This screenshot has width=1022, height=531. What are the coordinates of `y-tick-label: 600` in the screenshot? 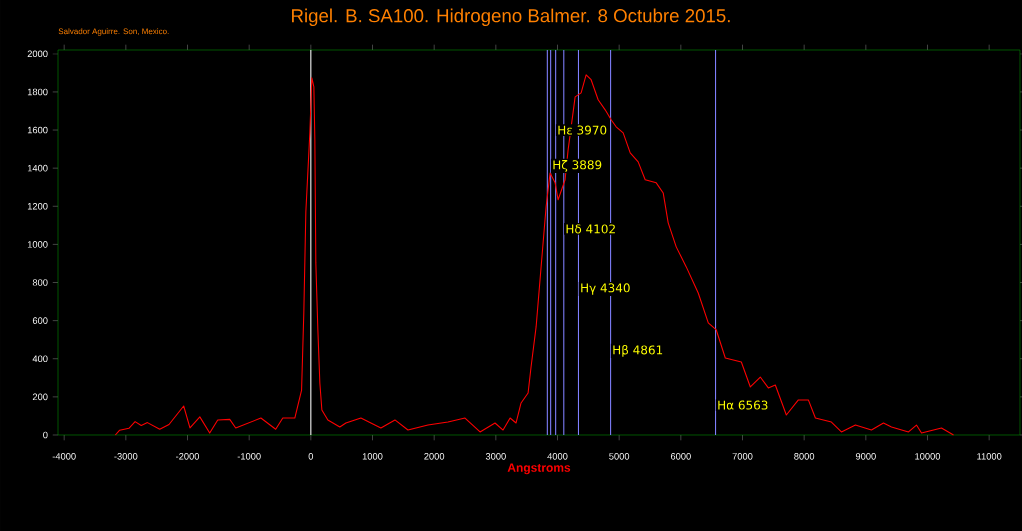 It's located at (40, 320).